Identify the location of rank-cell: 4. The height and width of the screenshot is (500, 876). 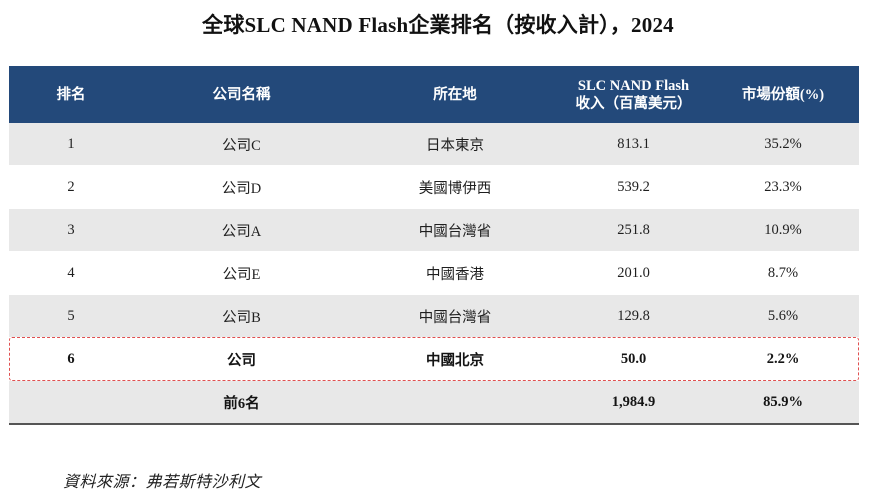
(71, 272).